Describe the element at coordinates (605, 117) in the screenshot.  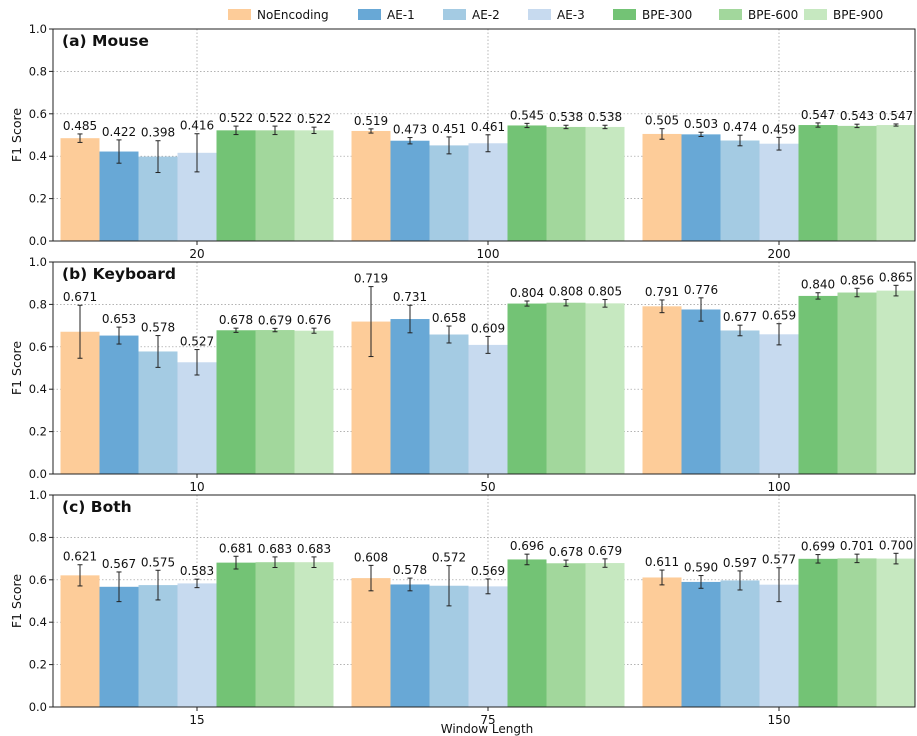
I see `data-label: 0.538` at that location.